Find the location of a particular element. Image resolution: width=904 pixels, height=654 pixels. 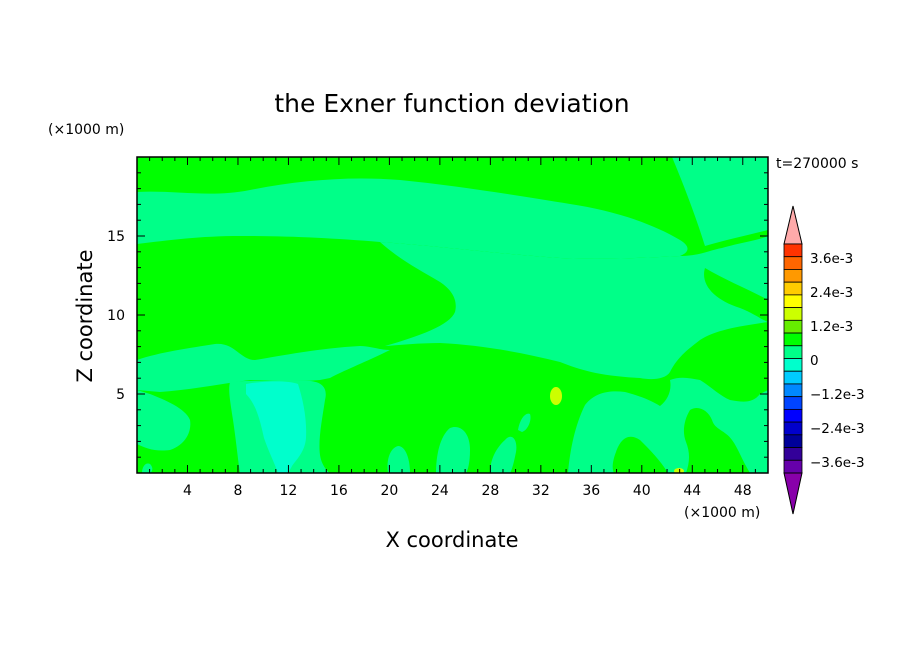

x-axis-label: X coordinate is located at coordinates (451, 540).